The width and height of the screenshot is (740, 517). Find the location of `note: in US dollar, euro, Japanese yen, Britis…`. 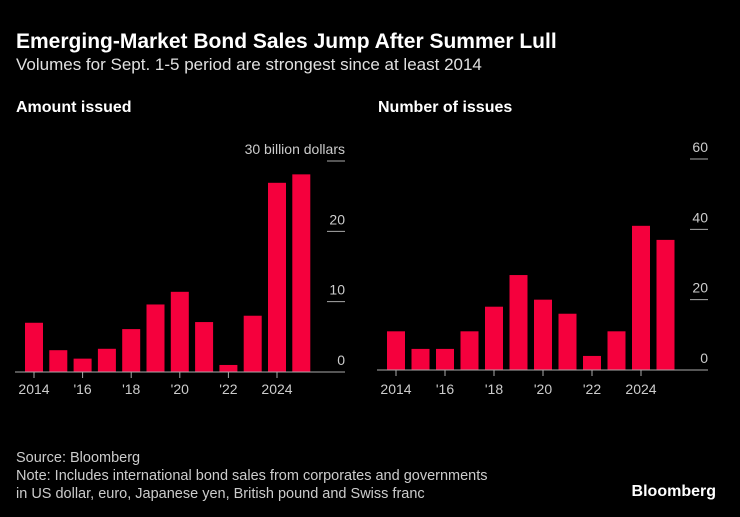

note: in US dollar, euro, Japanese yen, Britis… is located at coordinates (220, 494).